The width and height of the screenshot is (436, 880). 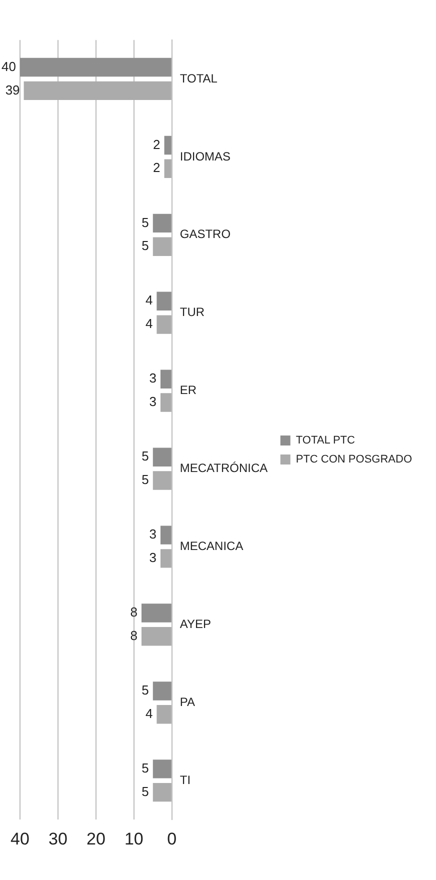 I want to click on y-tick-label: MECANICA, so click(x=212, y=546).